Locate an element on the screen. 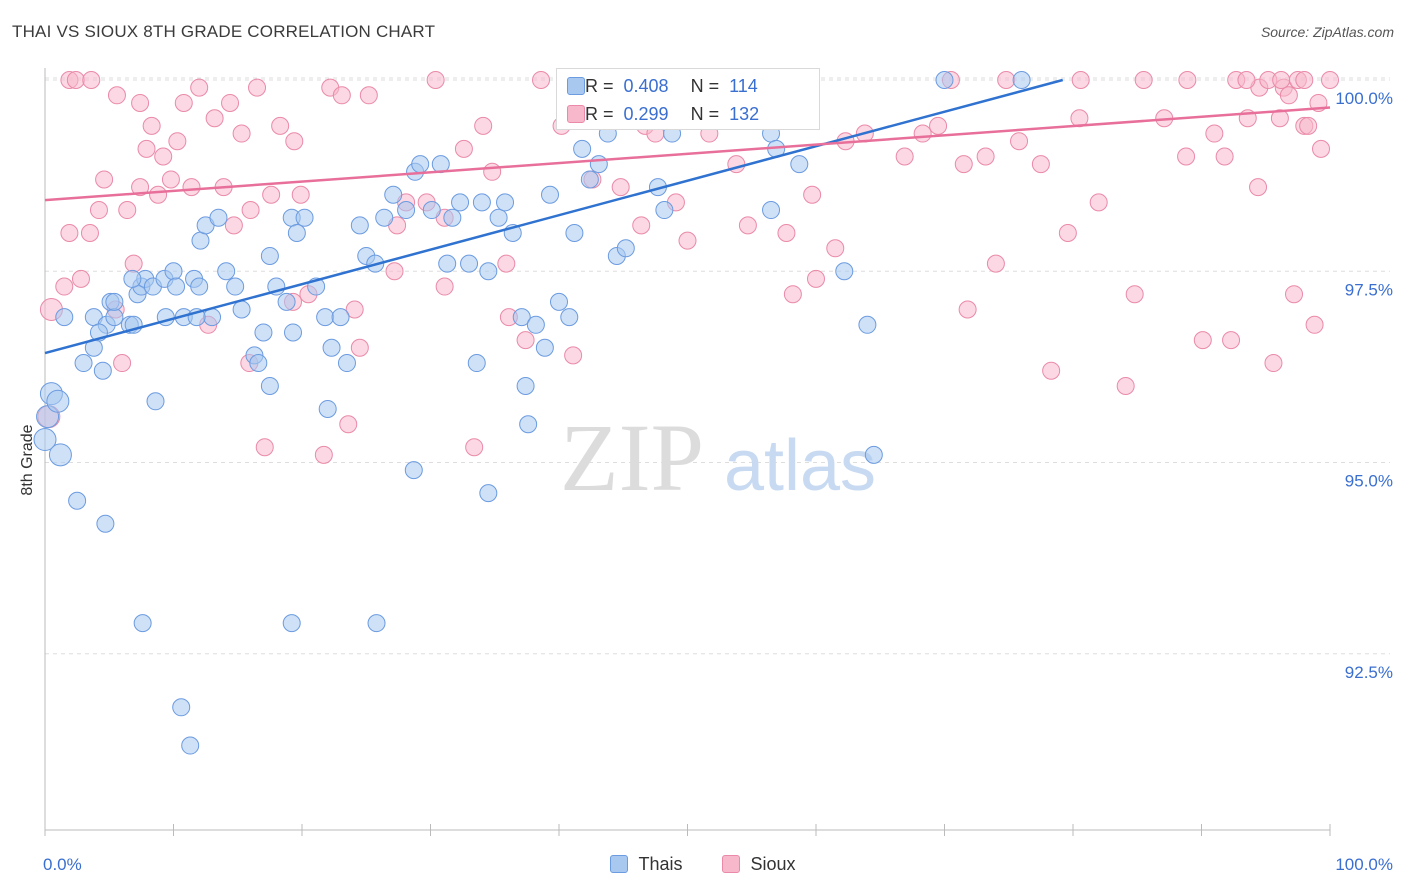 The width and height of the screenshot is (1406, 892). y-tick-label: 100.0% is located at coordinates (1364, 98).